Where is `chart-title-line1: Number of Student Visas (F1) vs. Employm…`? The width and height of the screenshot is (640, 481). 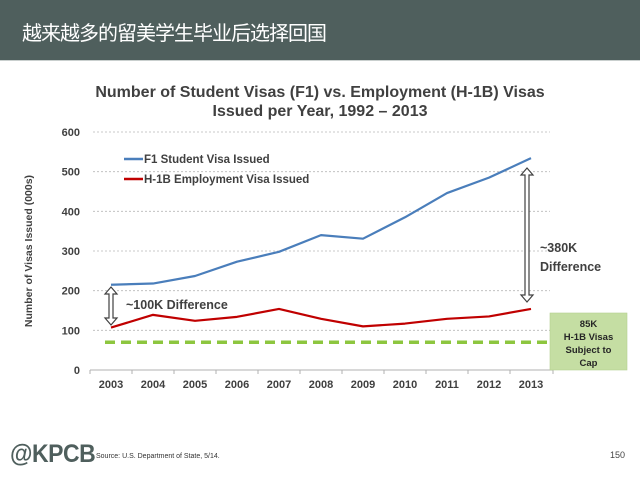
chart-title-line1: Number of Student Visas (F1) vs. Employm… is located at coordinates (320, 92).